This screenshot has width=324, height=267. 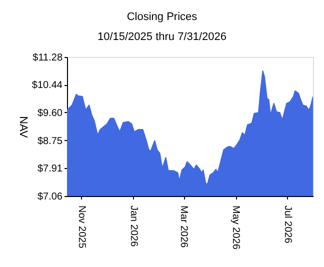 I want to click on y-tick-label: $8.75, so click(x=50, y=141).